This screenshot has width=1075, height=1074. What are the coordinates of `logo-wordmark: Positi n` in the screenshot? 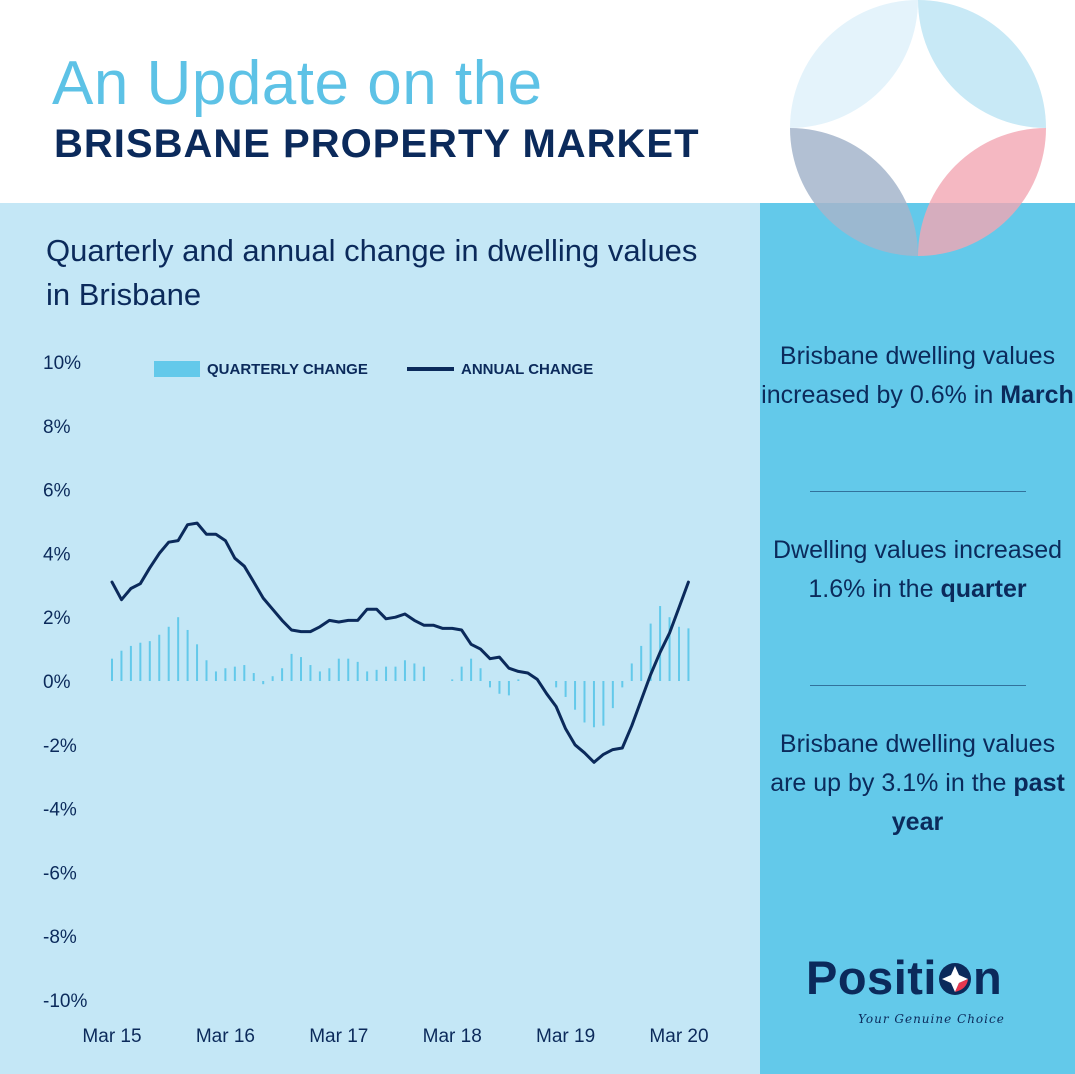 It's located at (904, 977).